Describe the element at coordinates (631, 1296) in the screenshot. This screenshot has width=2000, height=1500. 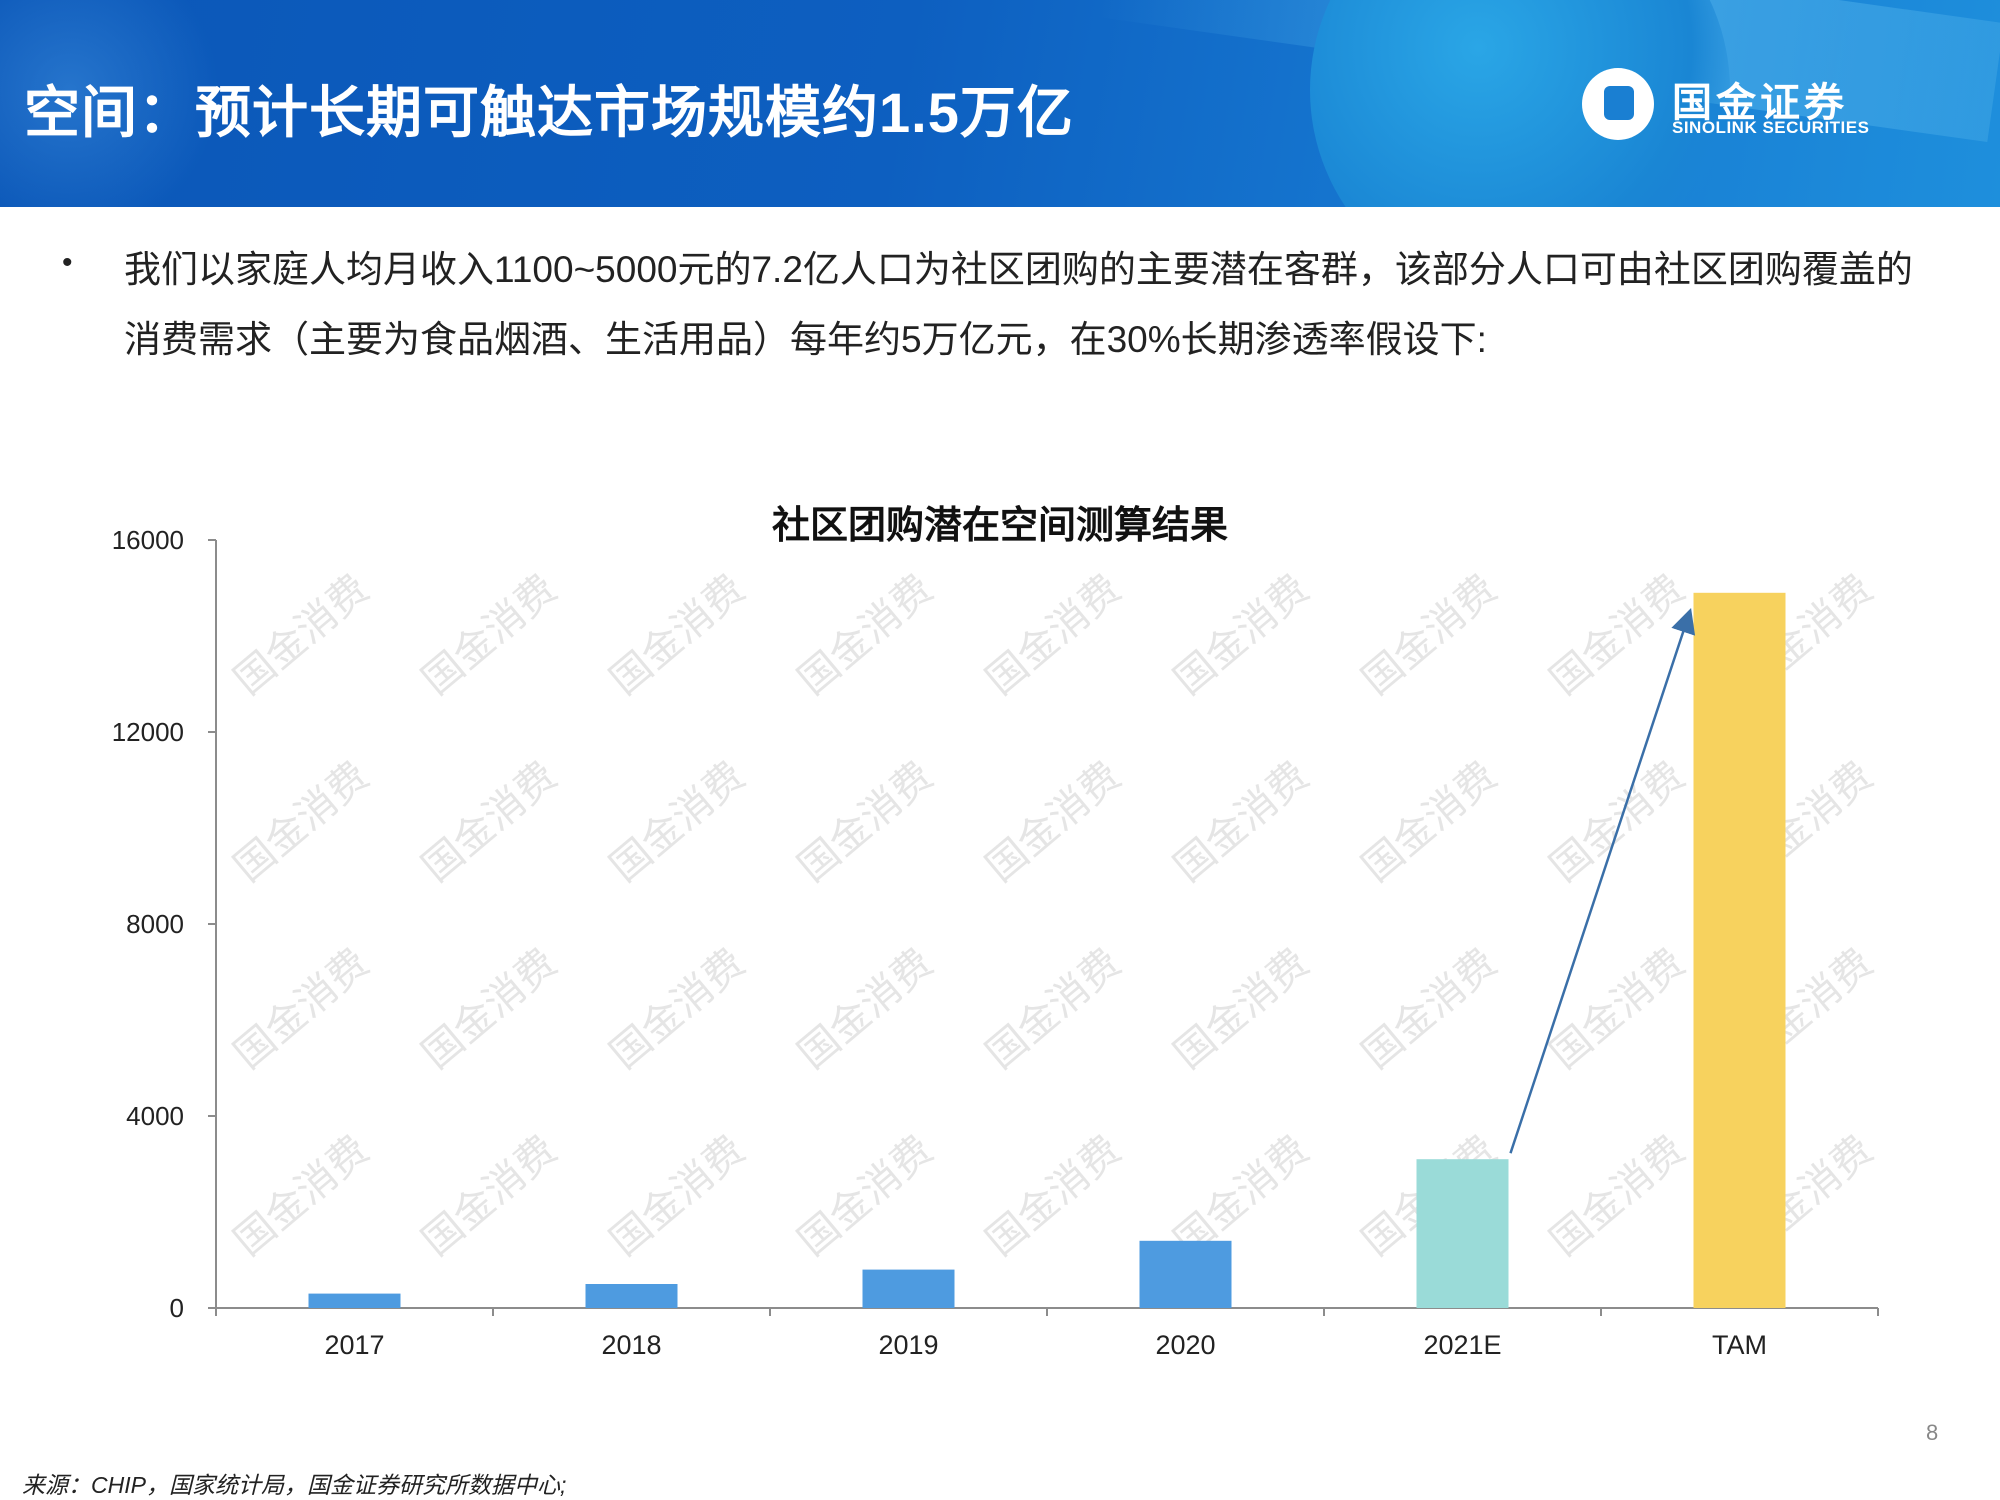
I see `bar-2018` at that location.